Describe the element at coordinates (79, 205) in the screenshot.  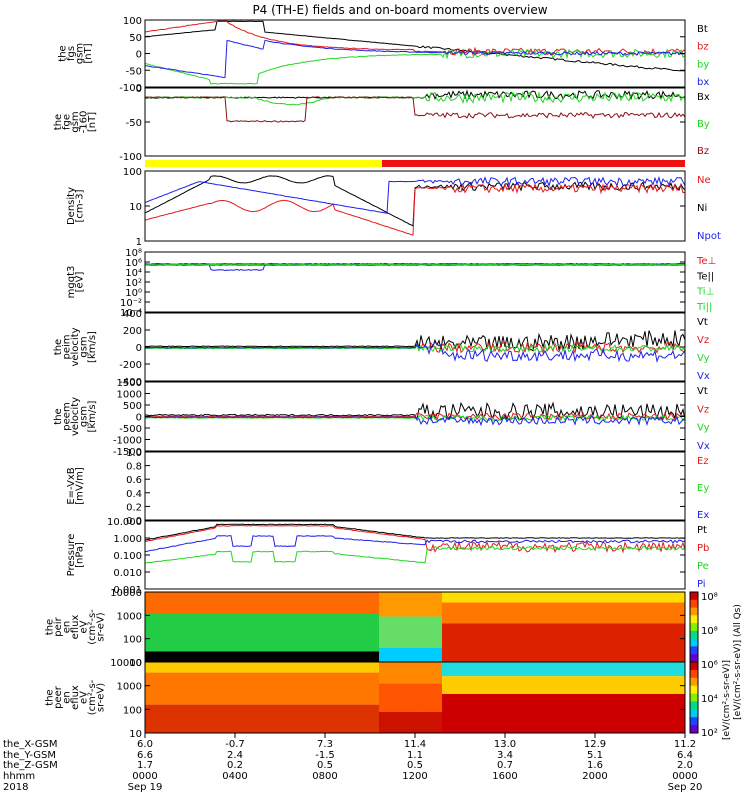
I see `ylabel-line: [cm-3]` at that location.